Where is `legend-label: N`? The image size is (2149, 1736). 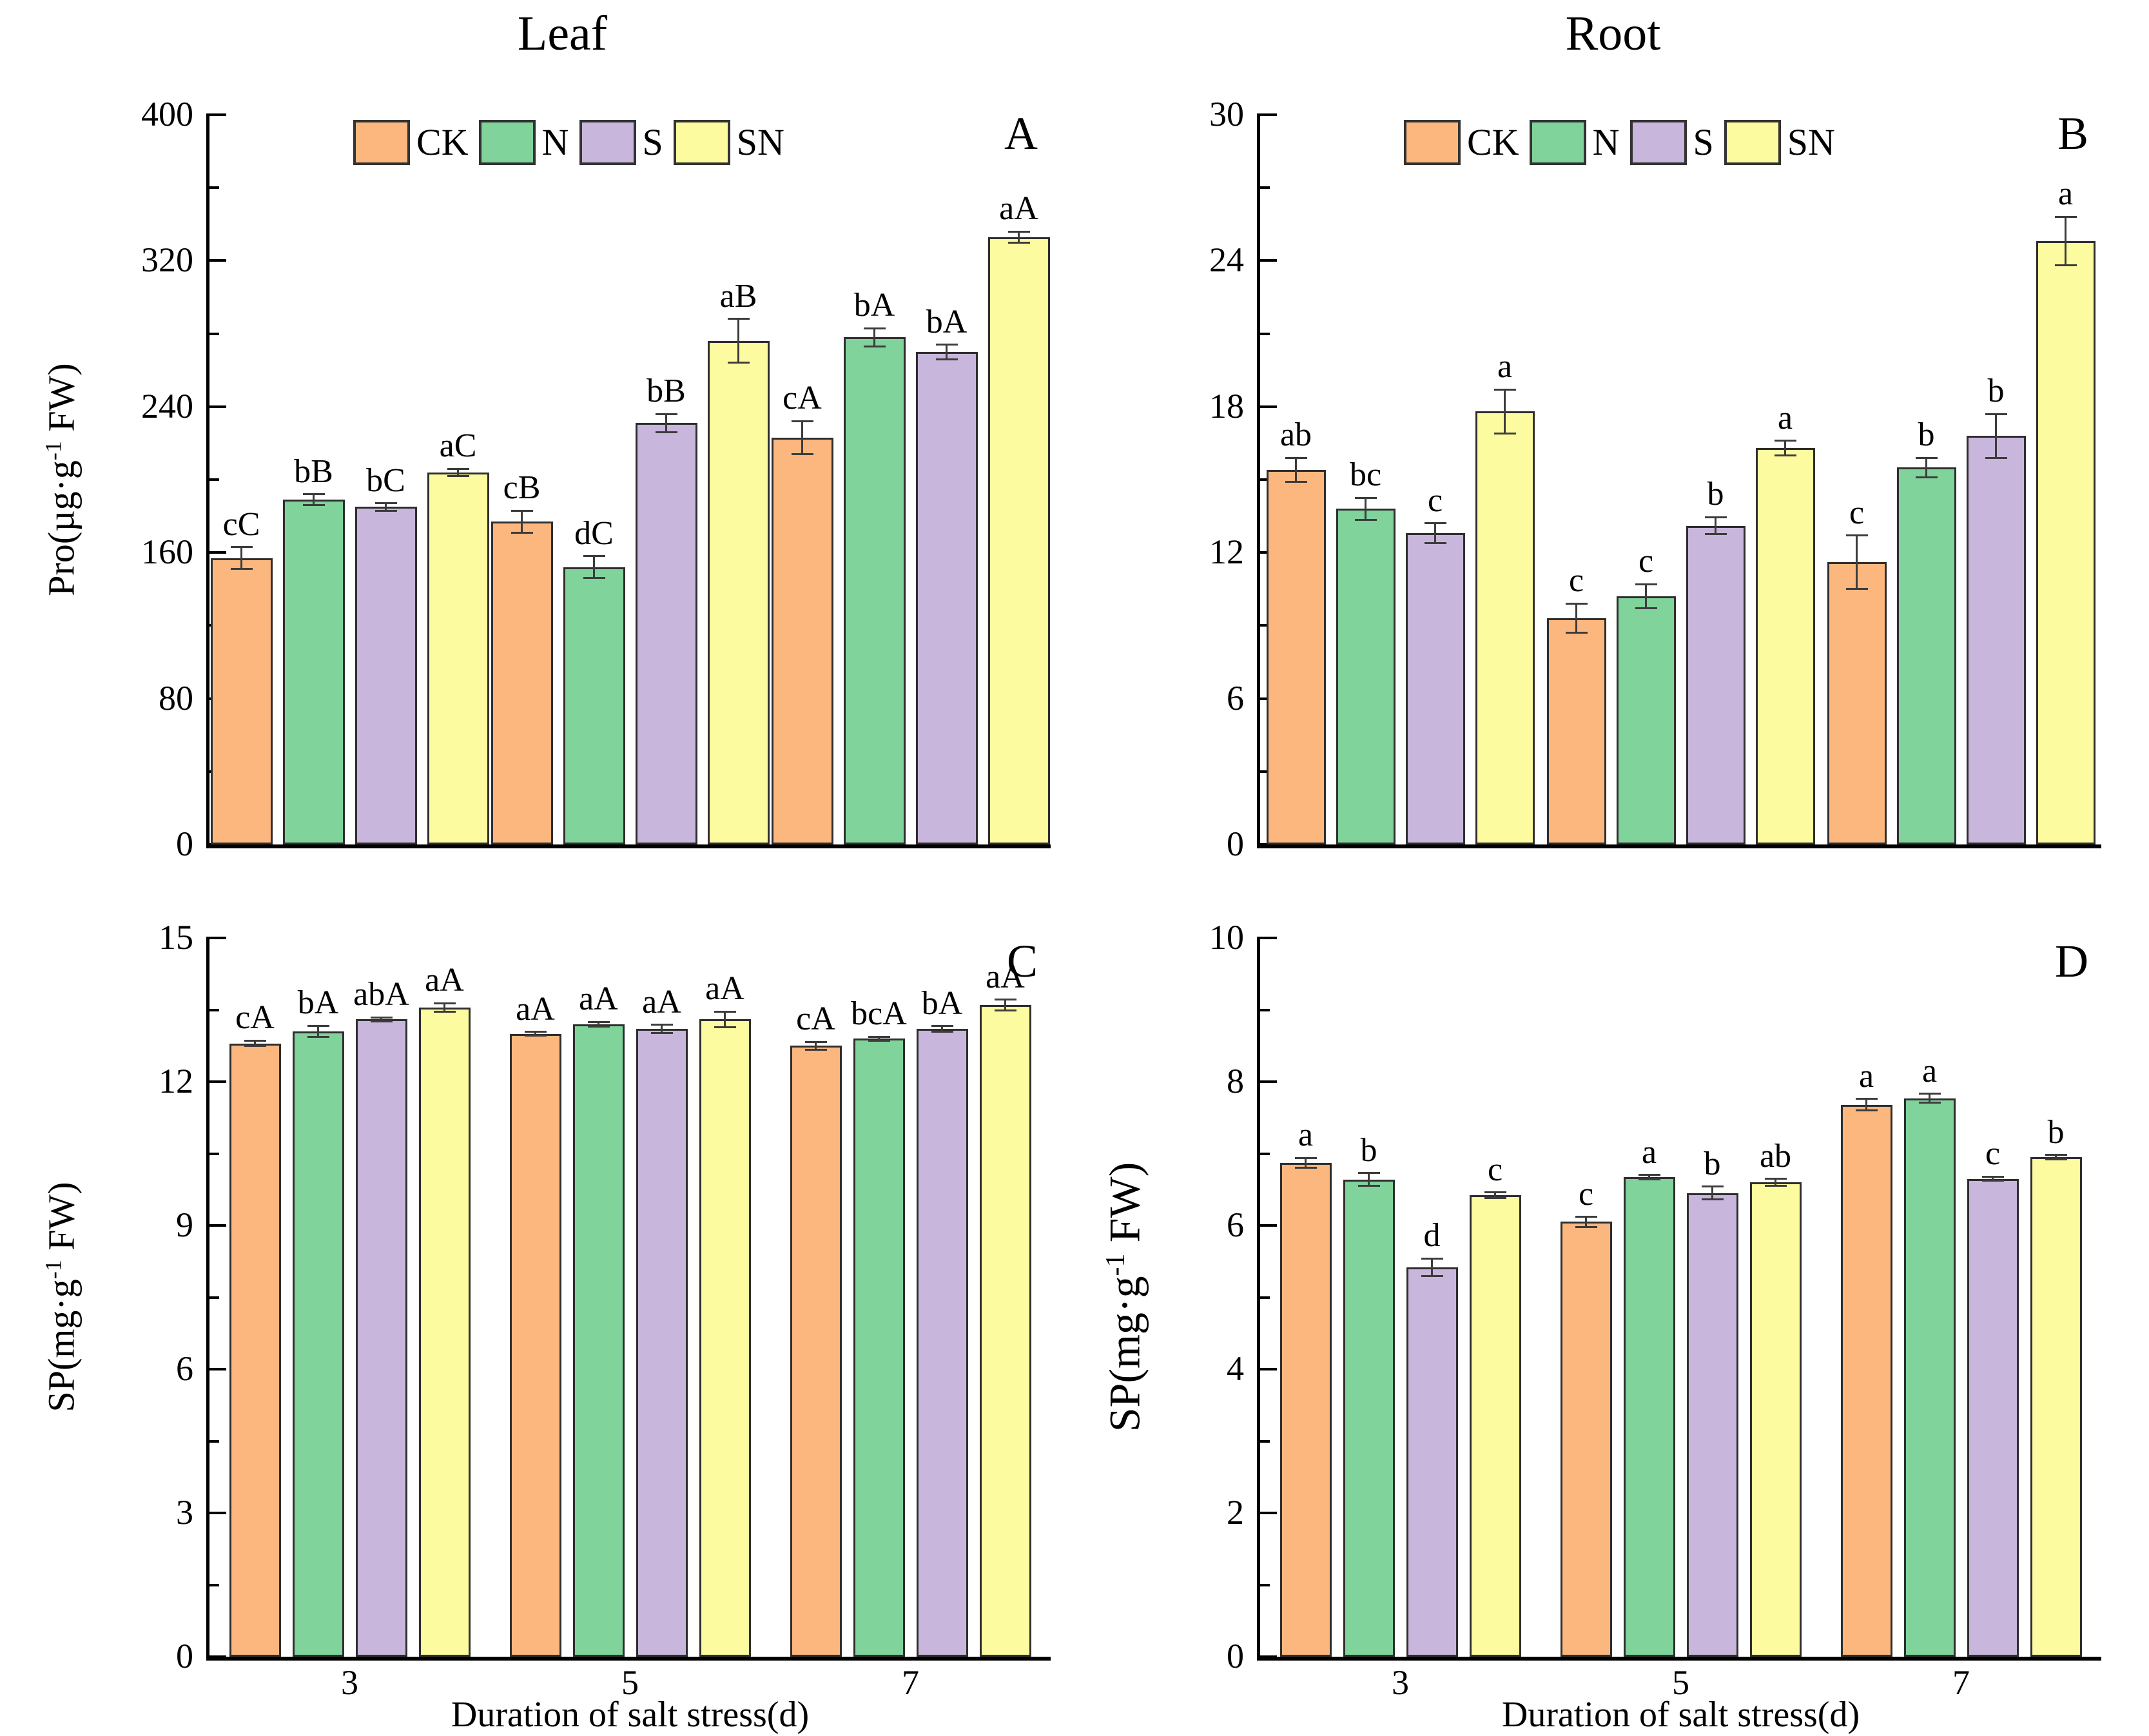 legend-label: N is located at coordinates (1606, 142).